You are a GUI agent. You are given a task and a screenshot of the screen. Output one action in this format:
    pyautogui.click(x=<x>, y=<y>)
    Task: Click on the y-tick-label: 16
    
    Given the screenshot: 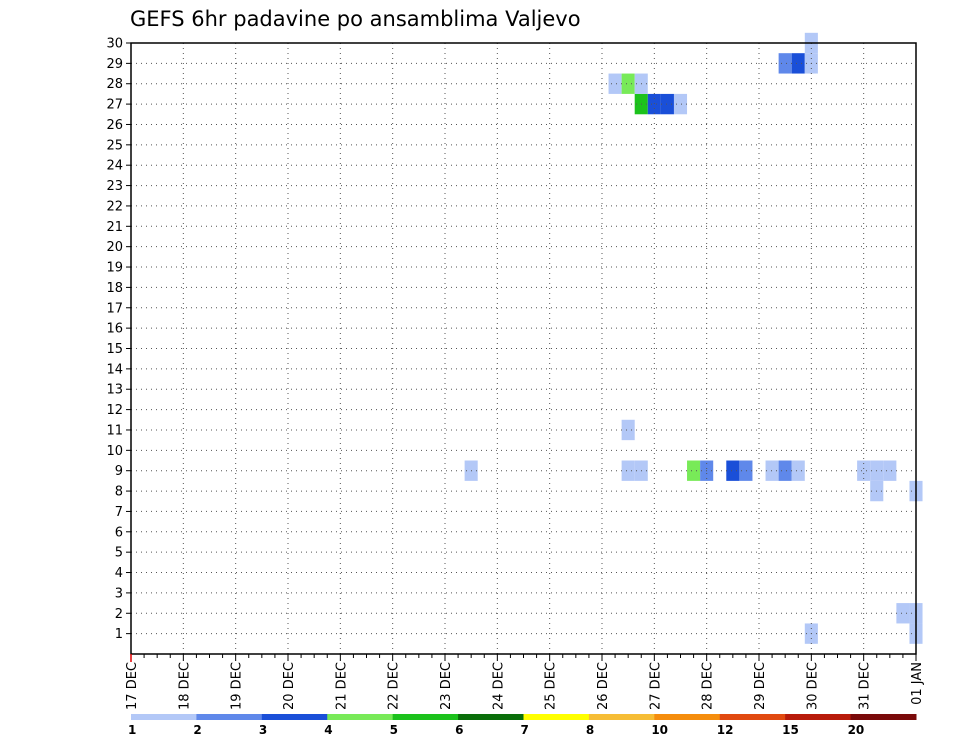 What is the action you would take?
    pyautogui.click(x=114, y=329)
    